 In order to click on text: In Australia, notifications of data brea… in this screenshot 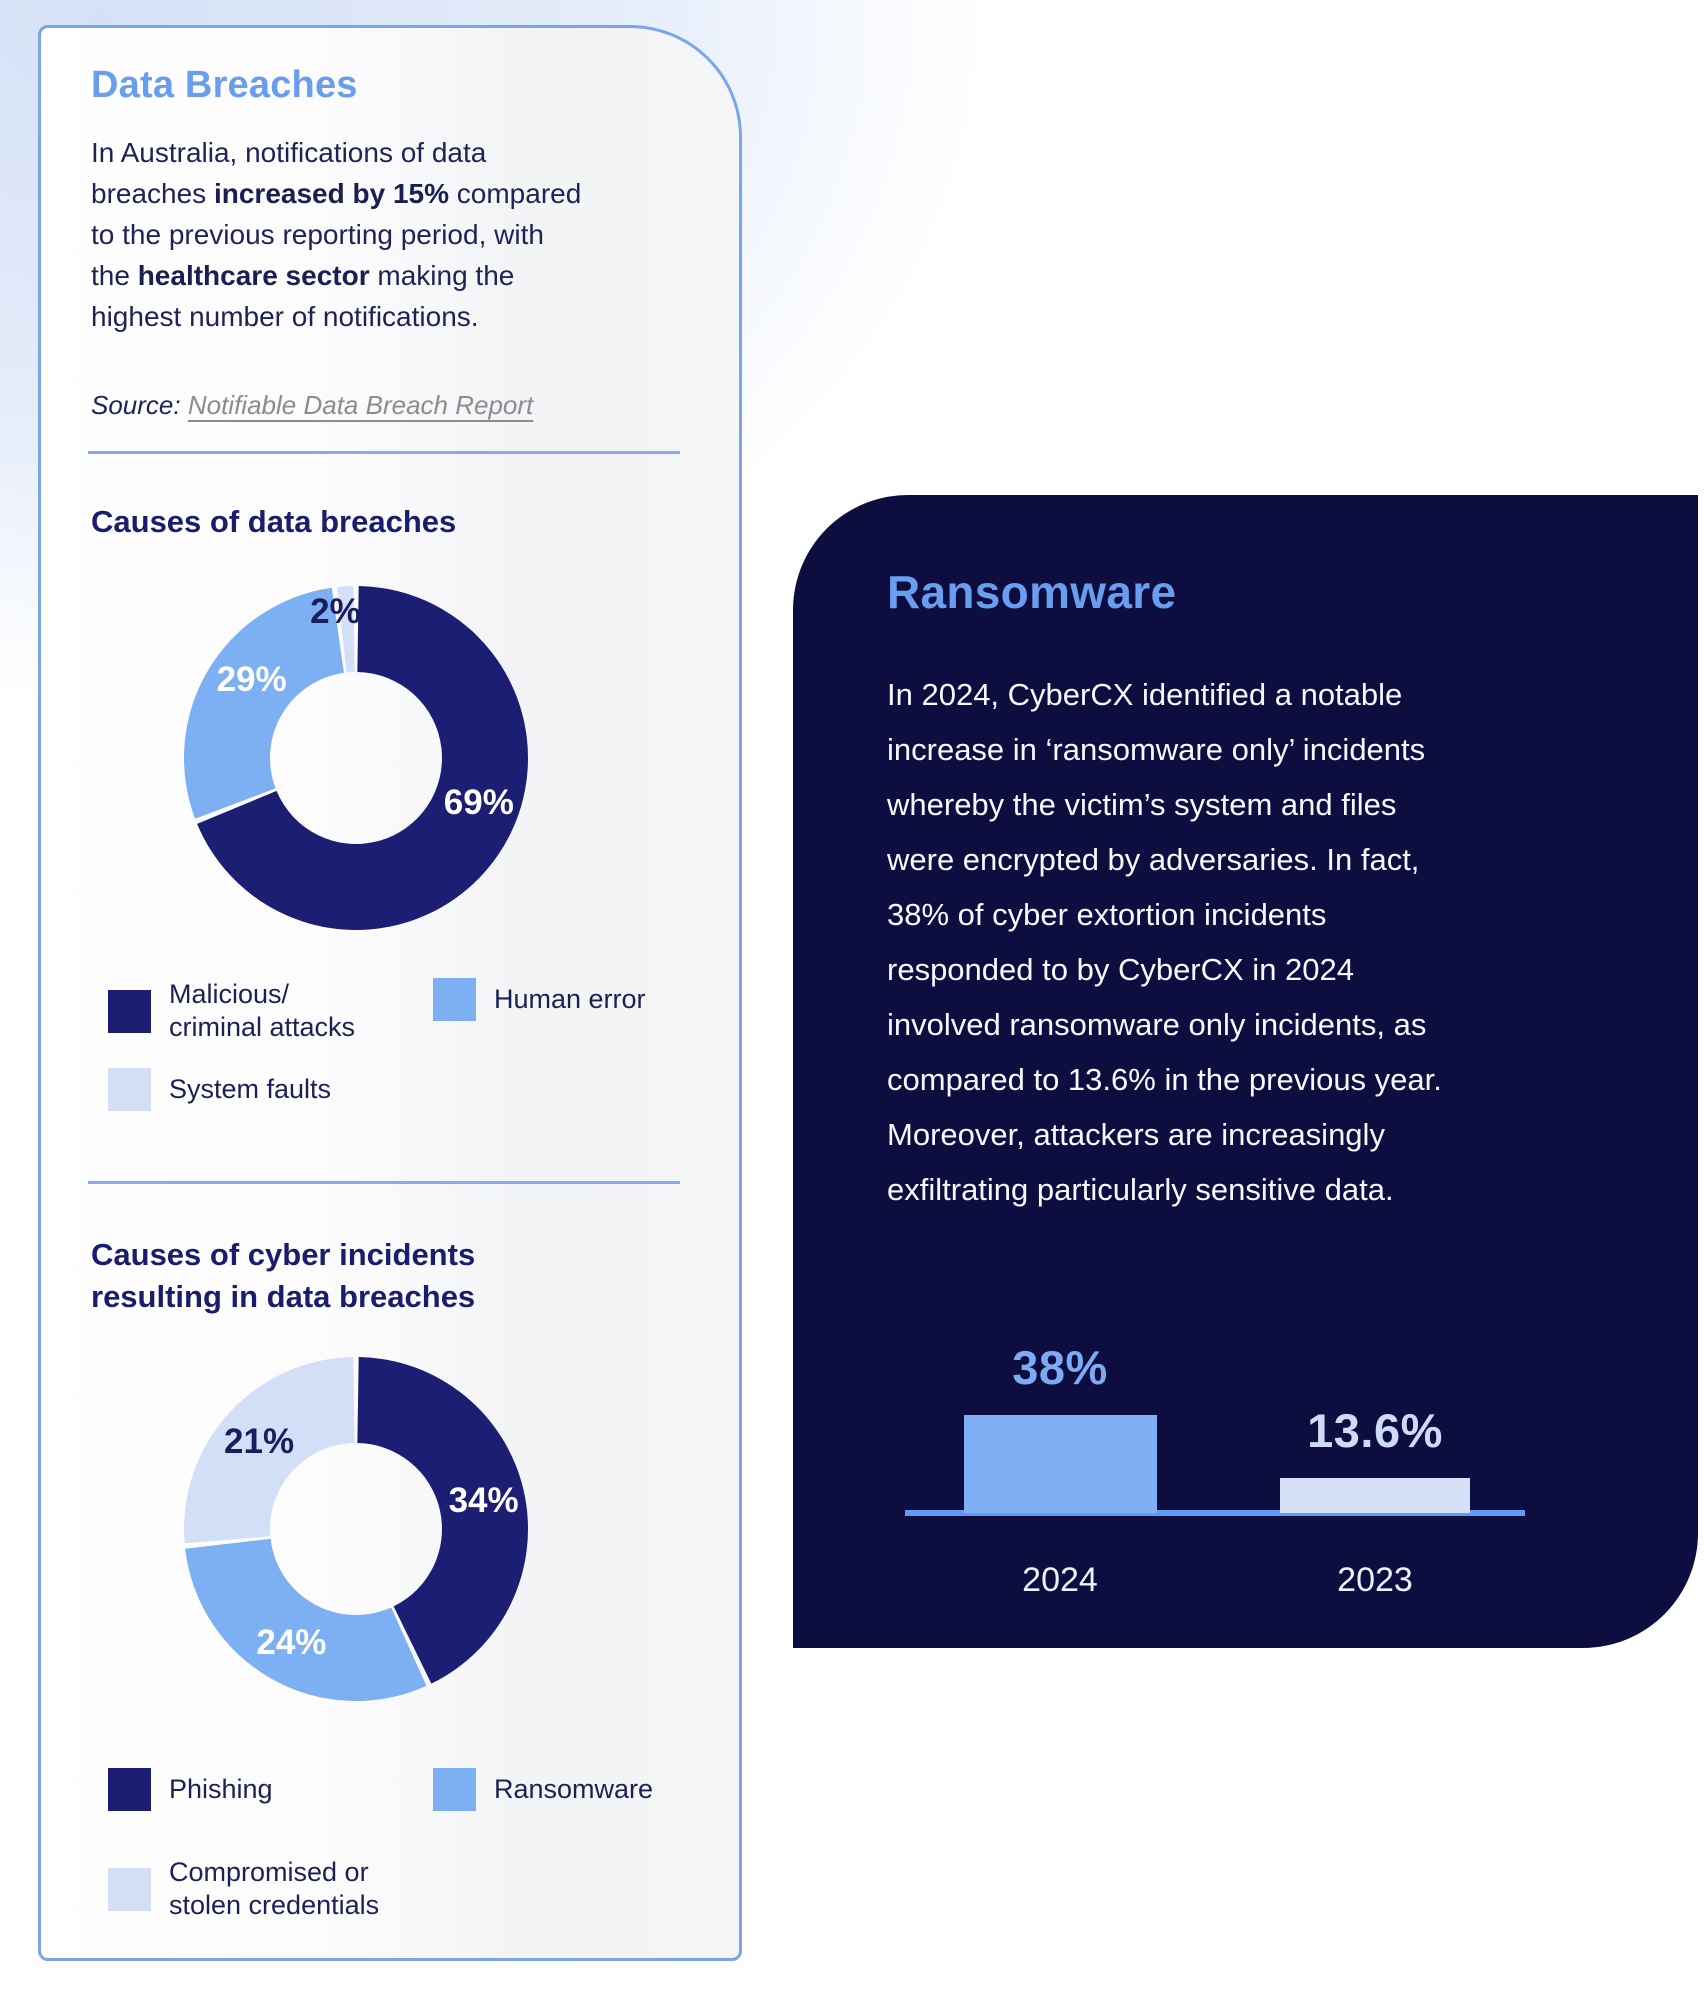, I will do `click(289, 173)`.